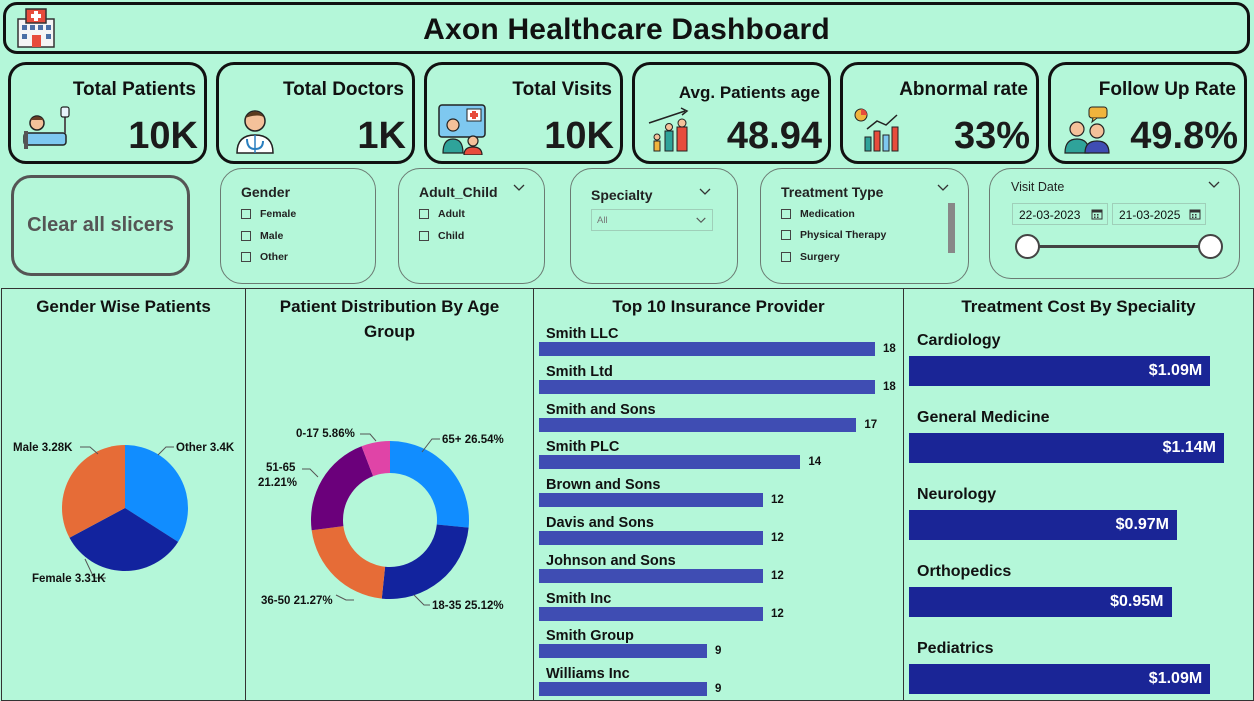  Describe the element at coordinates (749, 92) in the screenshot. I see `kpi-label: Avg. Patients age` at that location.